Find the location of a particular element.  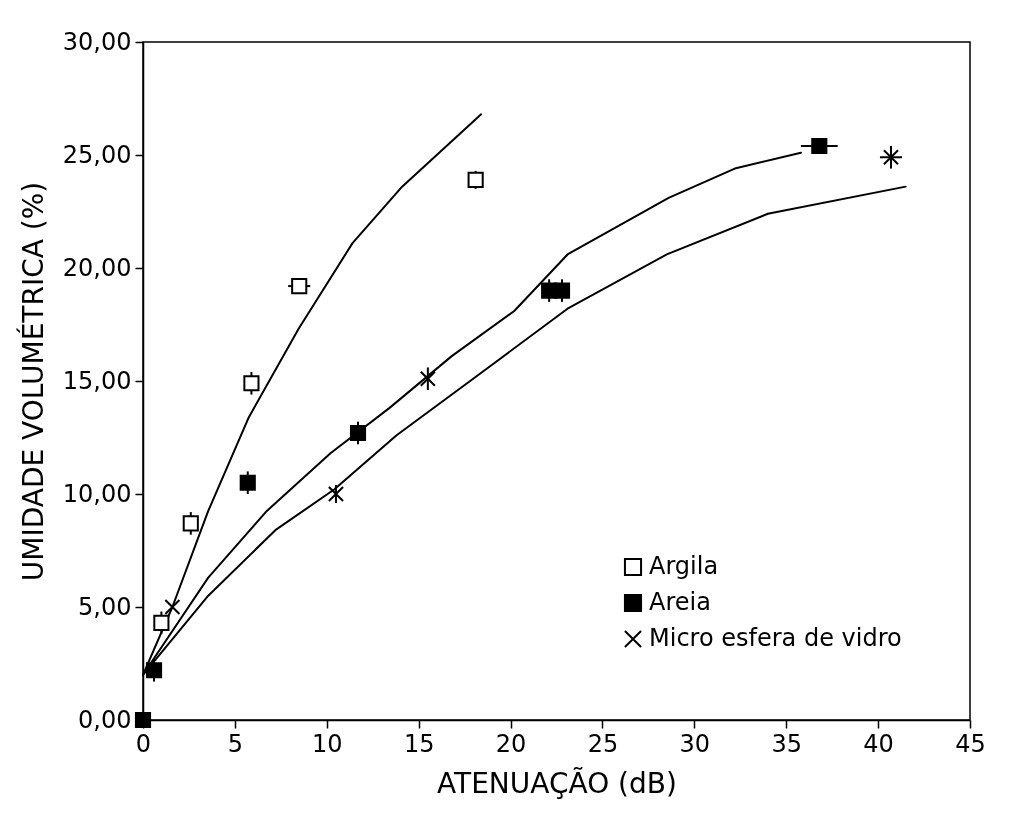

x-tick-label: 25 is located at coordinates (603, 743).